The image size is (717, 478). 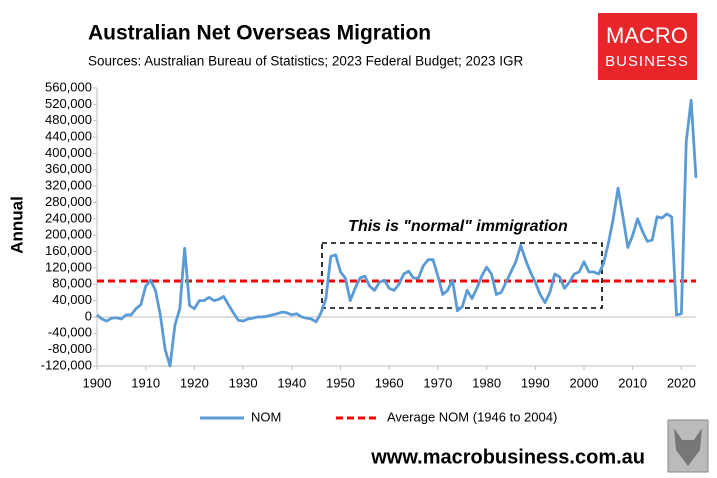 I want to click on y-tick-label: 120,000, so click(x=68, y=266).